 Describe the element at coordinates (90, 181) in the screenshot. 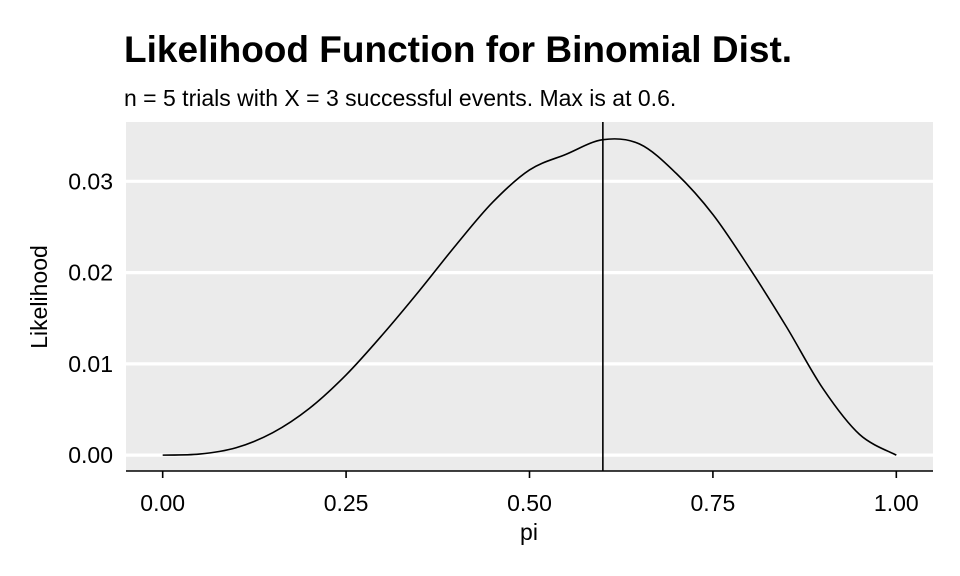

I see `y-tick-label: 0.03` at that location.